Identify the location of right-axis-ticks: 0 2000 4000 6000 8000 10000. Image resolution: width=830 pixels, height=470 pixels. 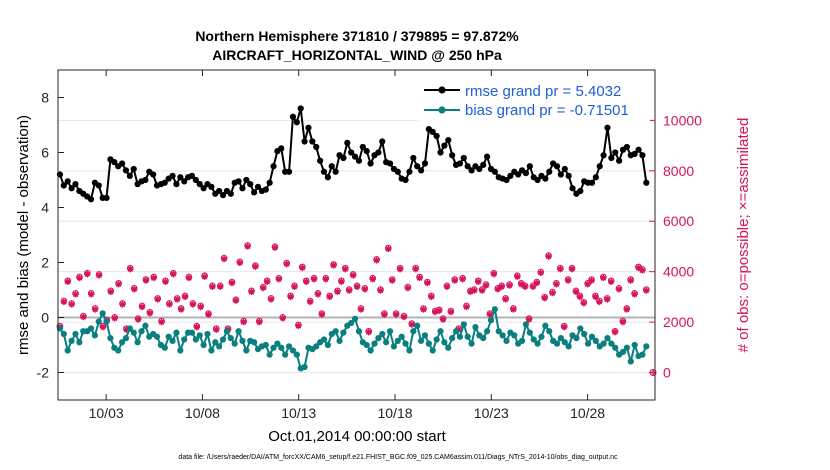
(675, 246).